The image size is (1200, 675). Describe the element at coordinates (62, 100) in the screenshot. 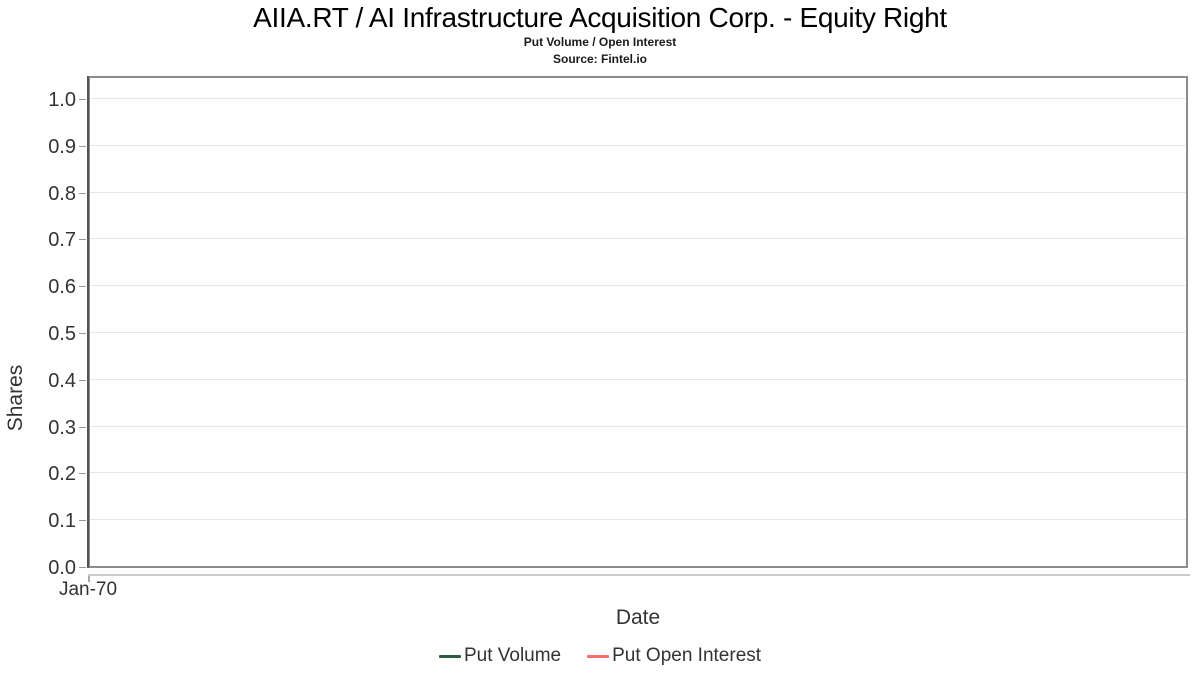

I see `y-tick-label: 1.0` at that location.